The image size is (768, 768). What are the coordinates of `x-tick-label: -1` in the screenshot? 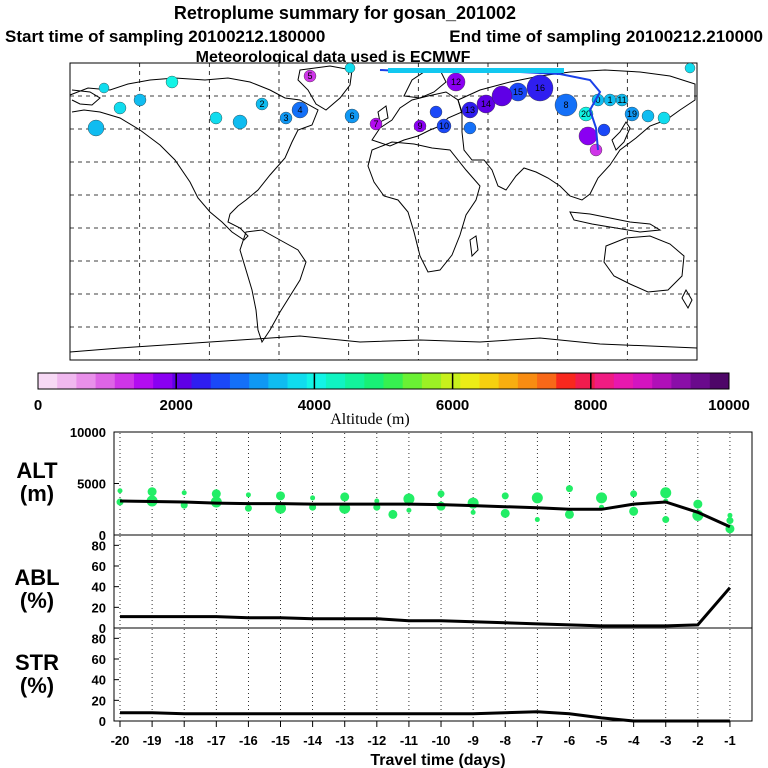 It's located at (730, 740).